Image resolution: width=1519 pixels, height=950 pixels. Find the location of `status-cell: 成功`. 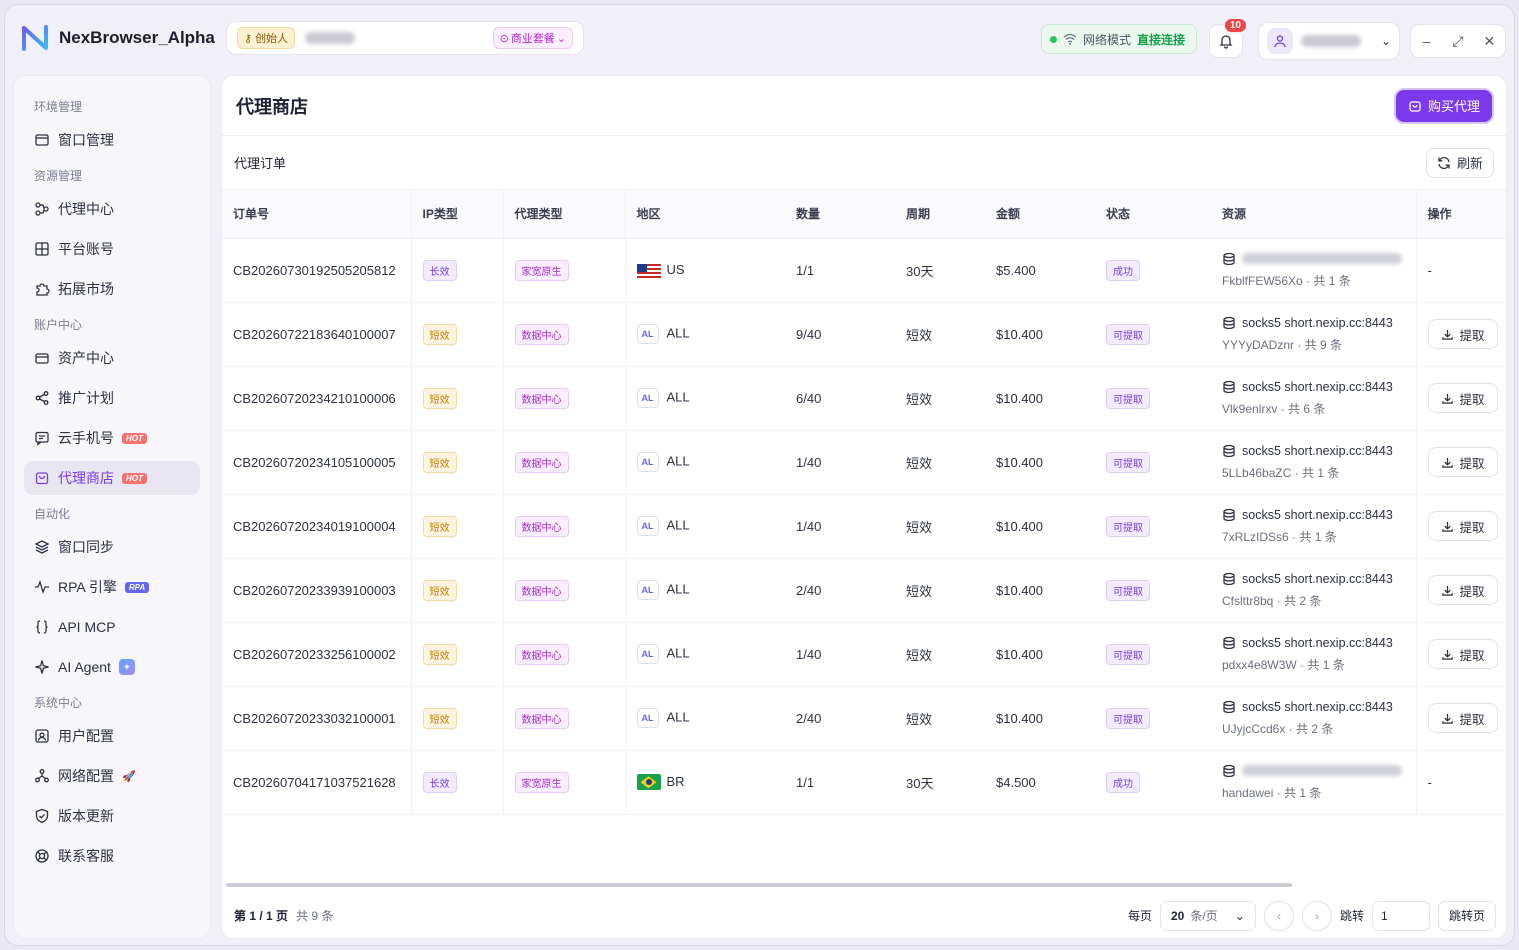

status-cell: 成功 is located at coordinates (1153, 782).